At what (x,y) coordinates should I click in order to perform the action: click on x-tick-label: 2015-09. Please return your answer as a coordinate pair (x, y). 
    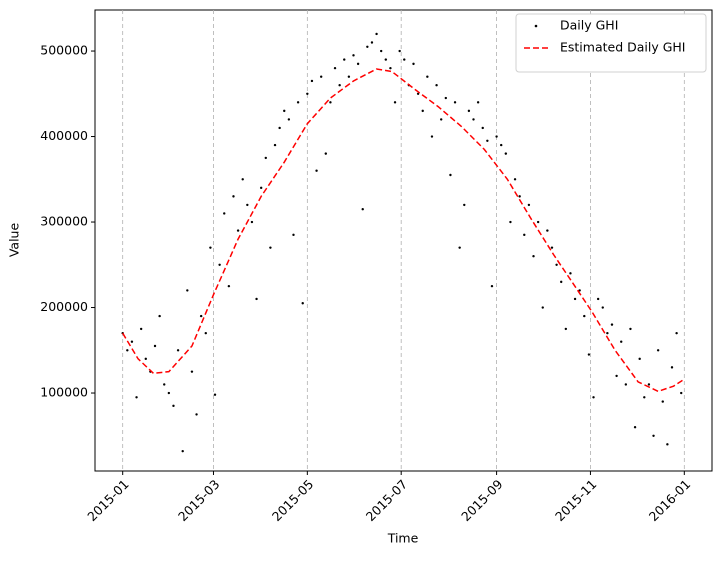
    Looking at the image, I should click on (482, 500).